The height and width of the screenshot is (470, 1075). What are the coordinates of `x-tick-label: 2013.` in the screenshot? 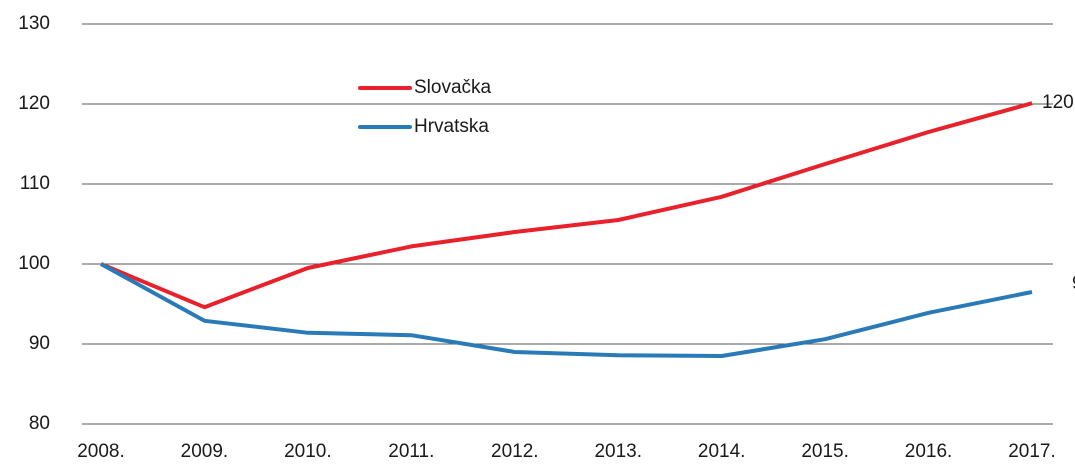 It's located at (618, 451).